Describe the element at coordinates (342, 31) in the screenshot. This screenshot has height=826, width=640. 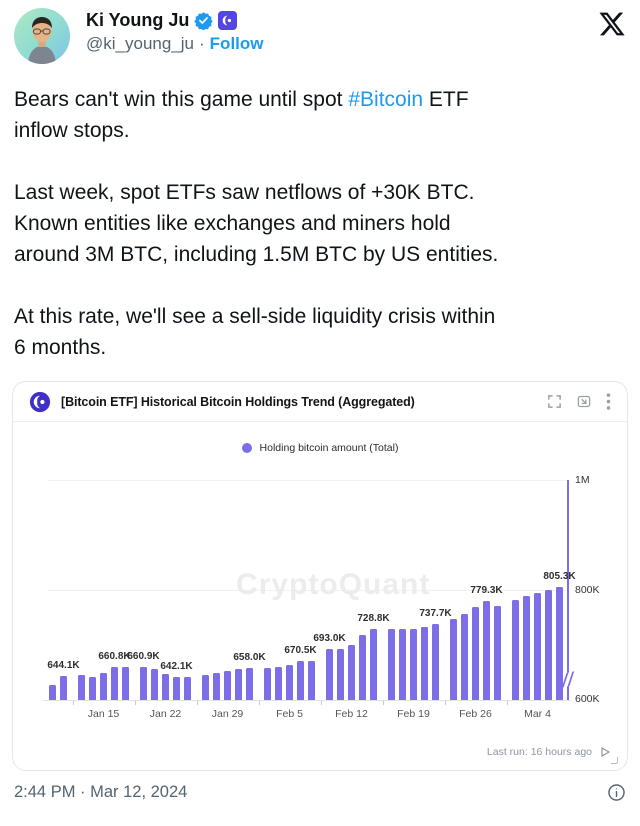
I see `identity-block: Ki Young Ju @ki_young_ju · Follow` at that location.